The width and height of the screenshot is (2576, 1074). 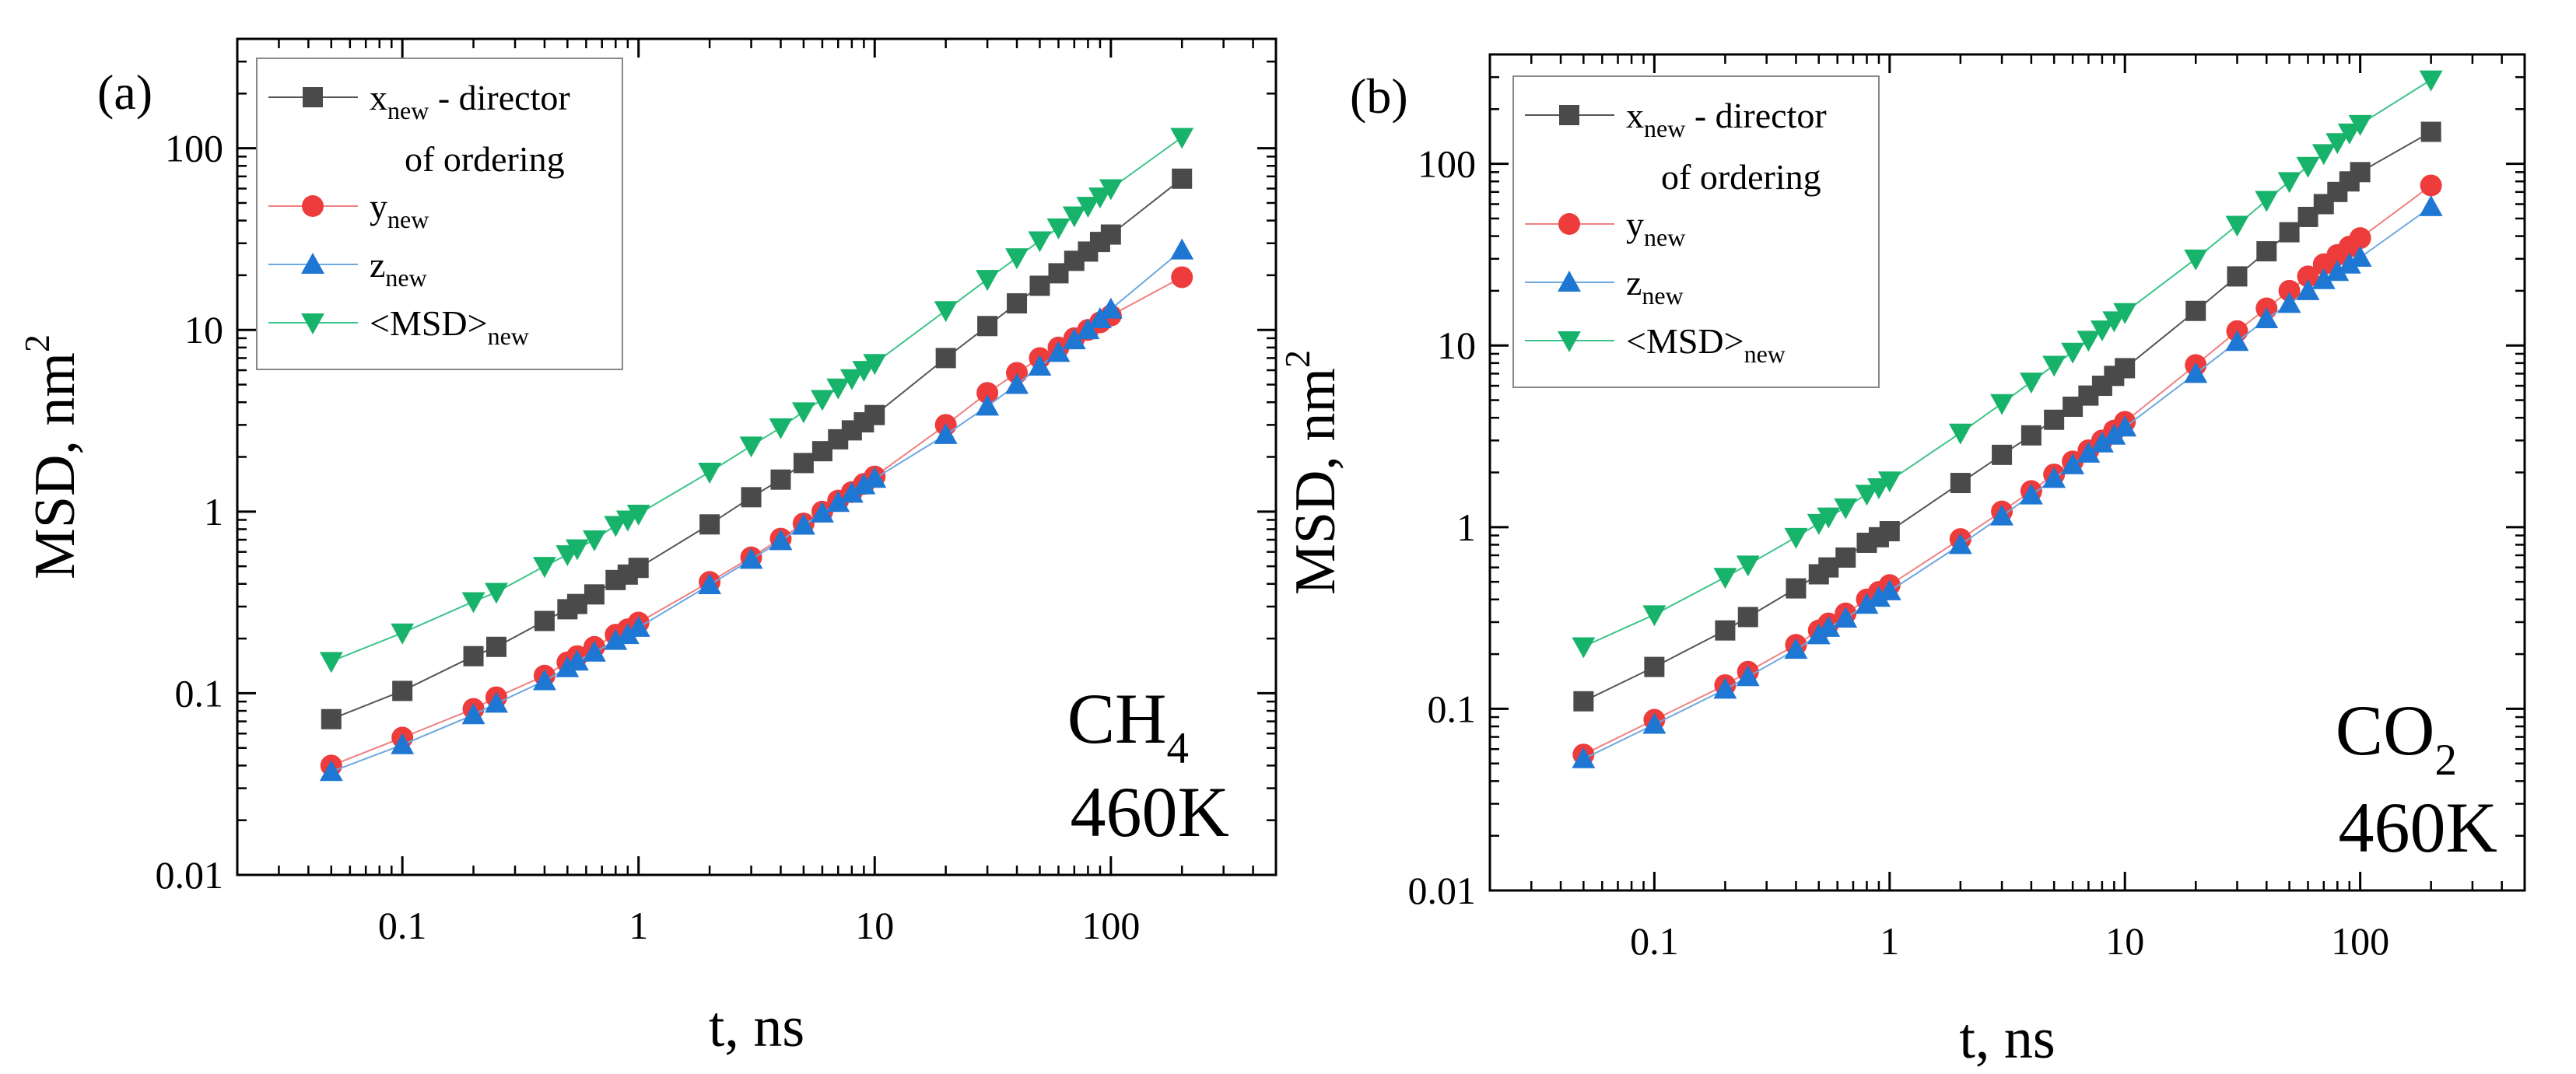 What do you see at coordinates (449, 326) in the screenshot?
I see `legend-label-msd_new: <MSD>new` at bounding box center [449, 326].